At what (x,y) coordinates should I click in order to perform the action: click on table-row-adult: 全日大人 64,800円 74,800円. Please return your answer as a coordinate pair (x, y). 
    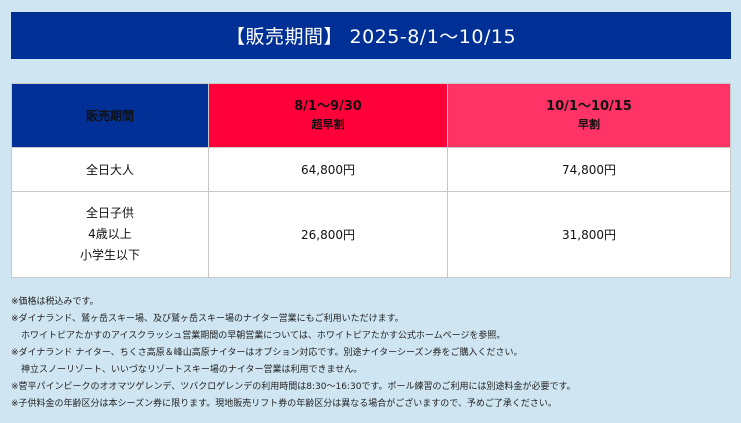
    Looking at the image, I should click on (371, 169).